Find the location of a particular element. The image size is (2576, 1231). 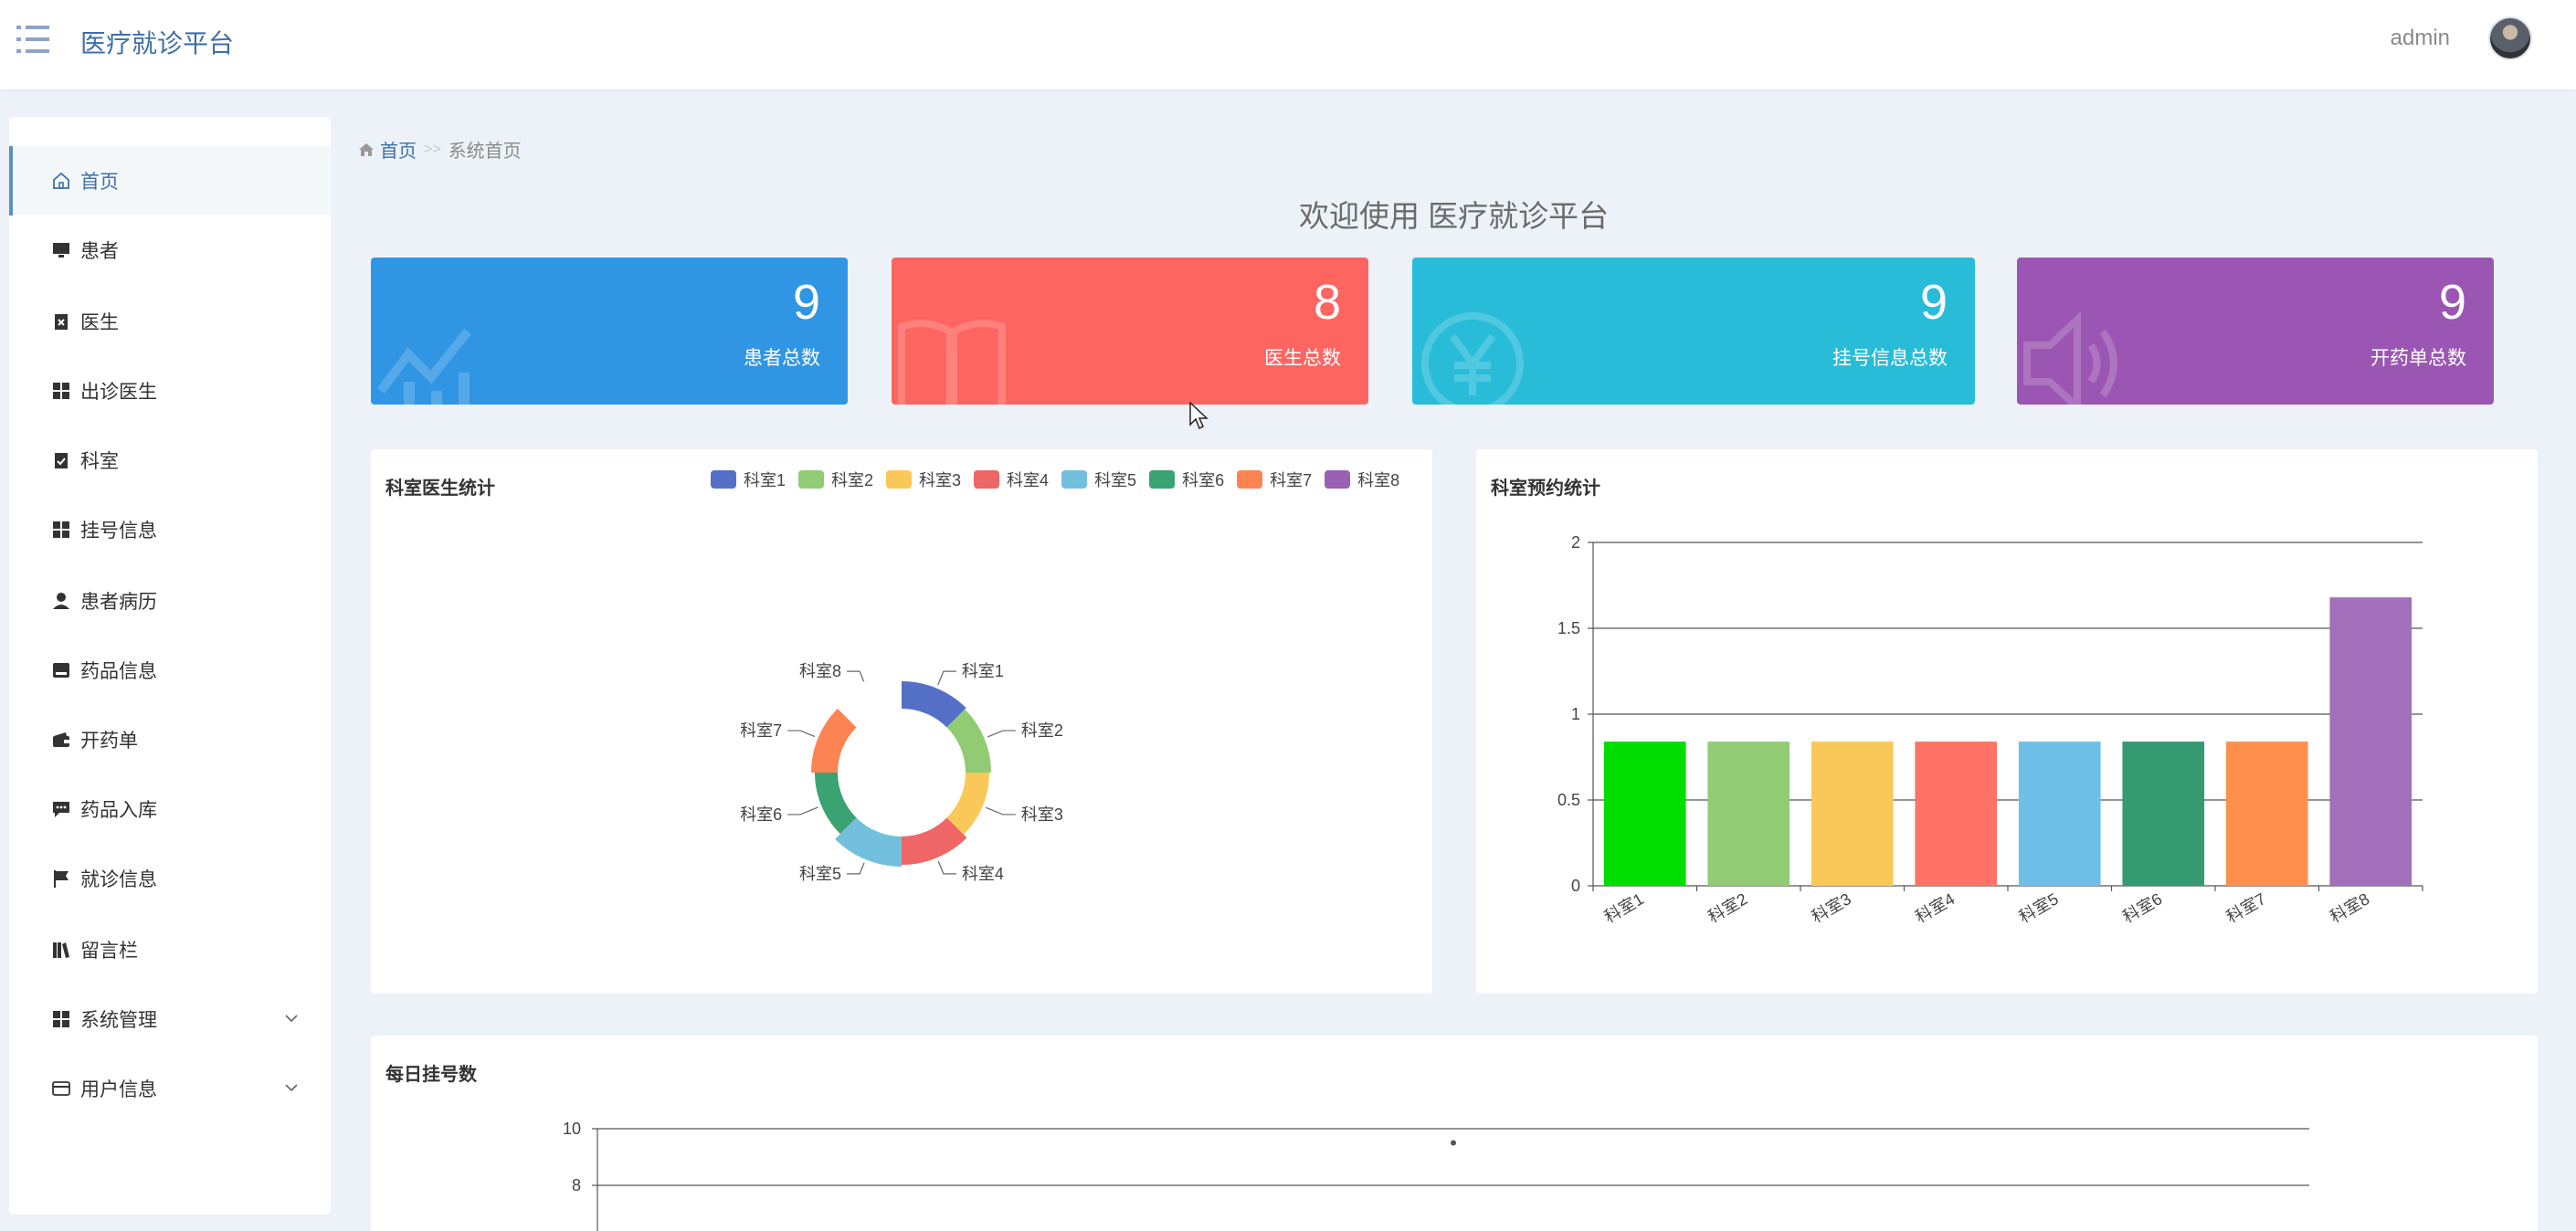

mouse-cursor-icon is located at coordinates (1199, 416).